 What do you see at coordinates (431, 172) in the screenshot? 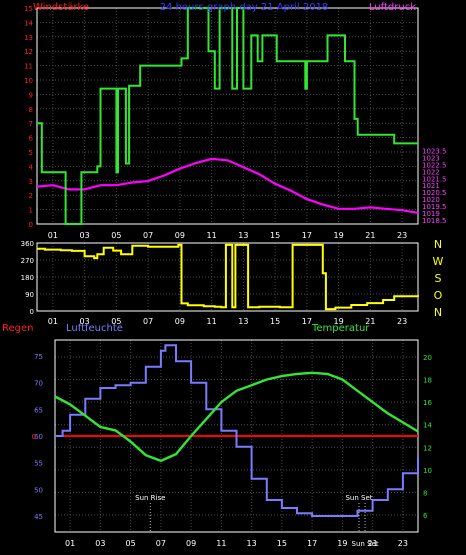
I see `right-tick-label: 1022` at bounding box center [431, 172].